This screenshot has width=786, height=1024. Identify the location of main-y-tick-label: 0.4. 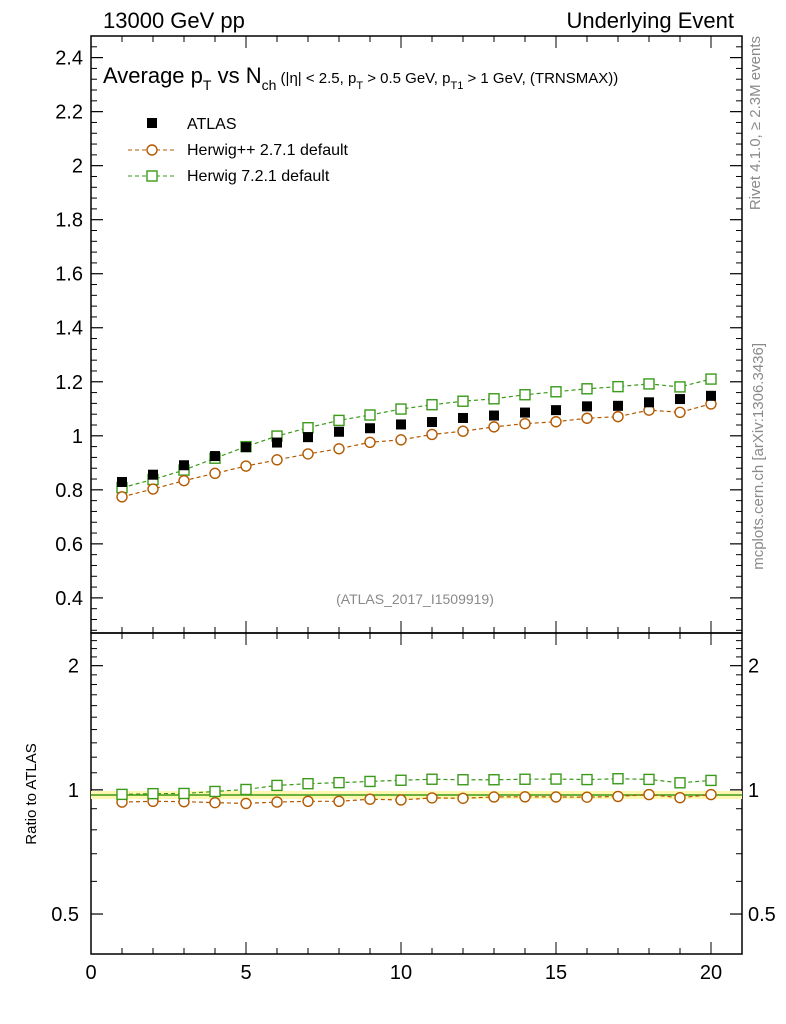
(69, 599).